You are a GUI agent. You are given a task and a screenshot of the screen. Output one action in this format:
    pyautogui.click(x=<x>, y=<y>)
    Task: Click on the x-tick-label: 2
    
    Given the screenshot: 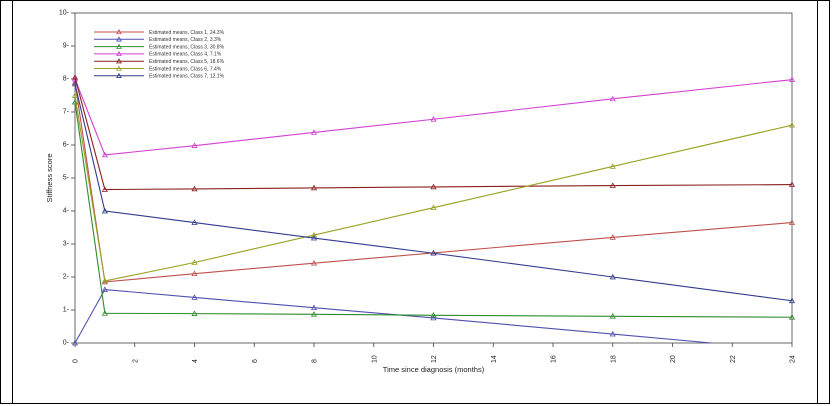 What is the action you would take?
    pyautogui.click(x=135, y=361)
    